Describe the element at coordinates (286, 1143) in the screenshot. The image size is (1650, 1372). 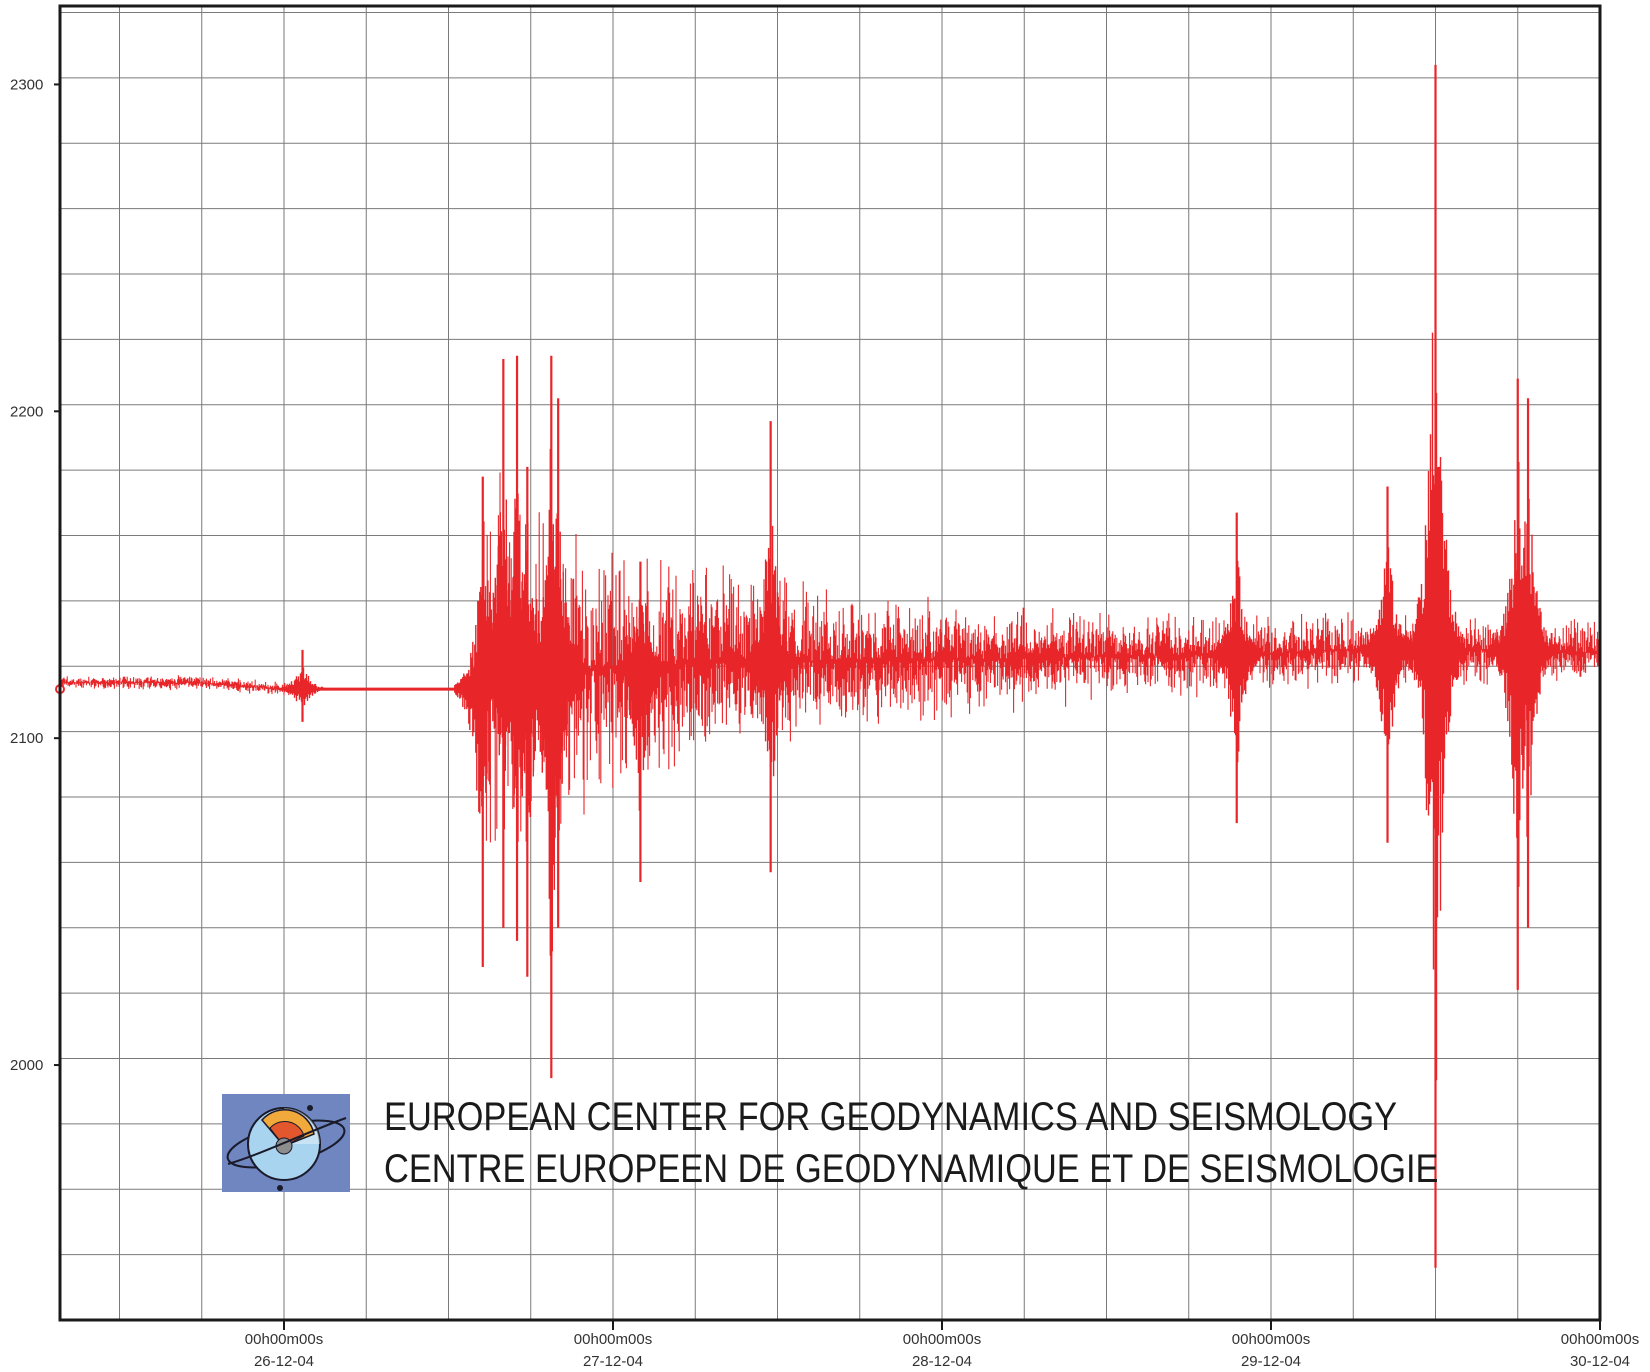
I see `earth-globe-logo-icon` at that location.